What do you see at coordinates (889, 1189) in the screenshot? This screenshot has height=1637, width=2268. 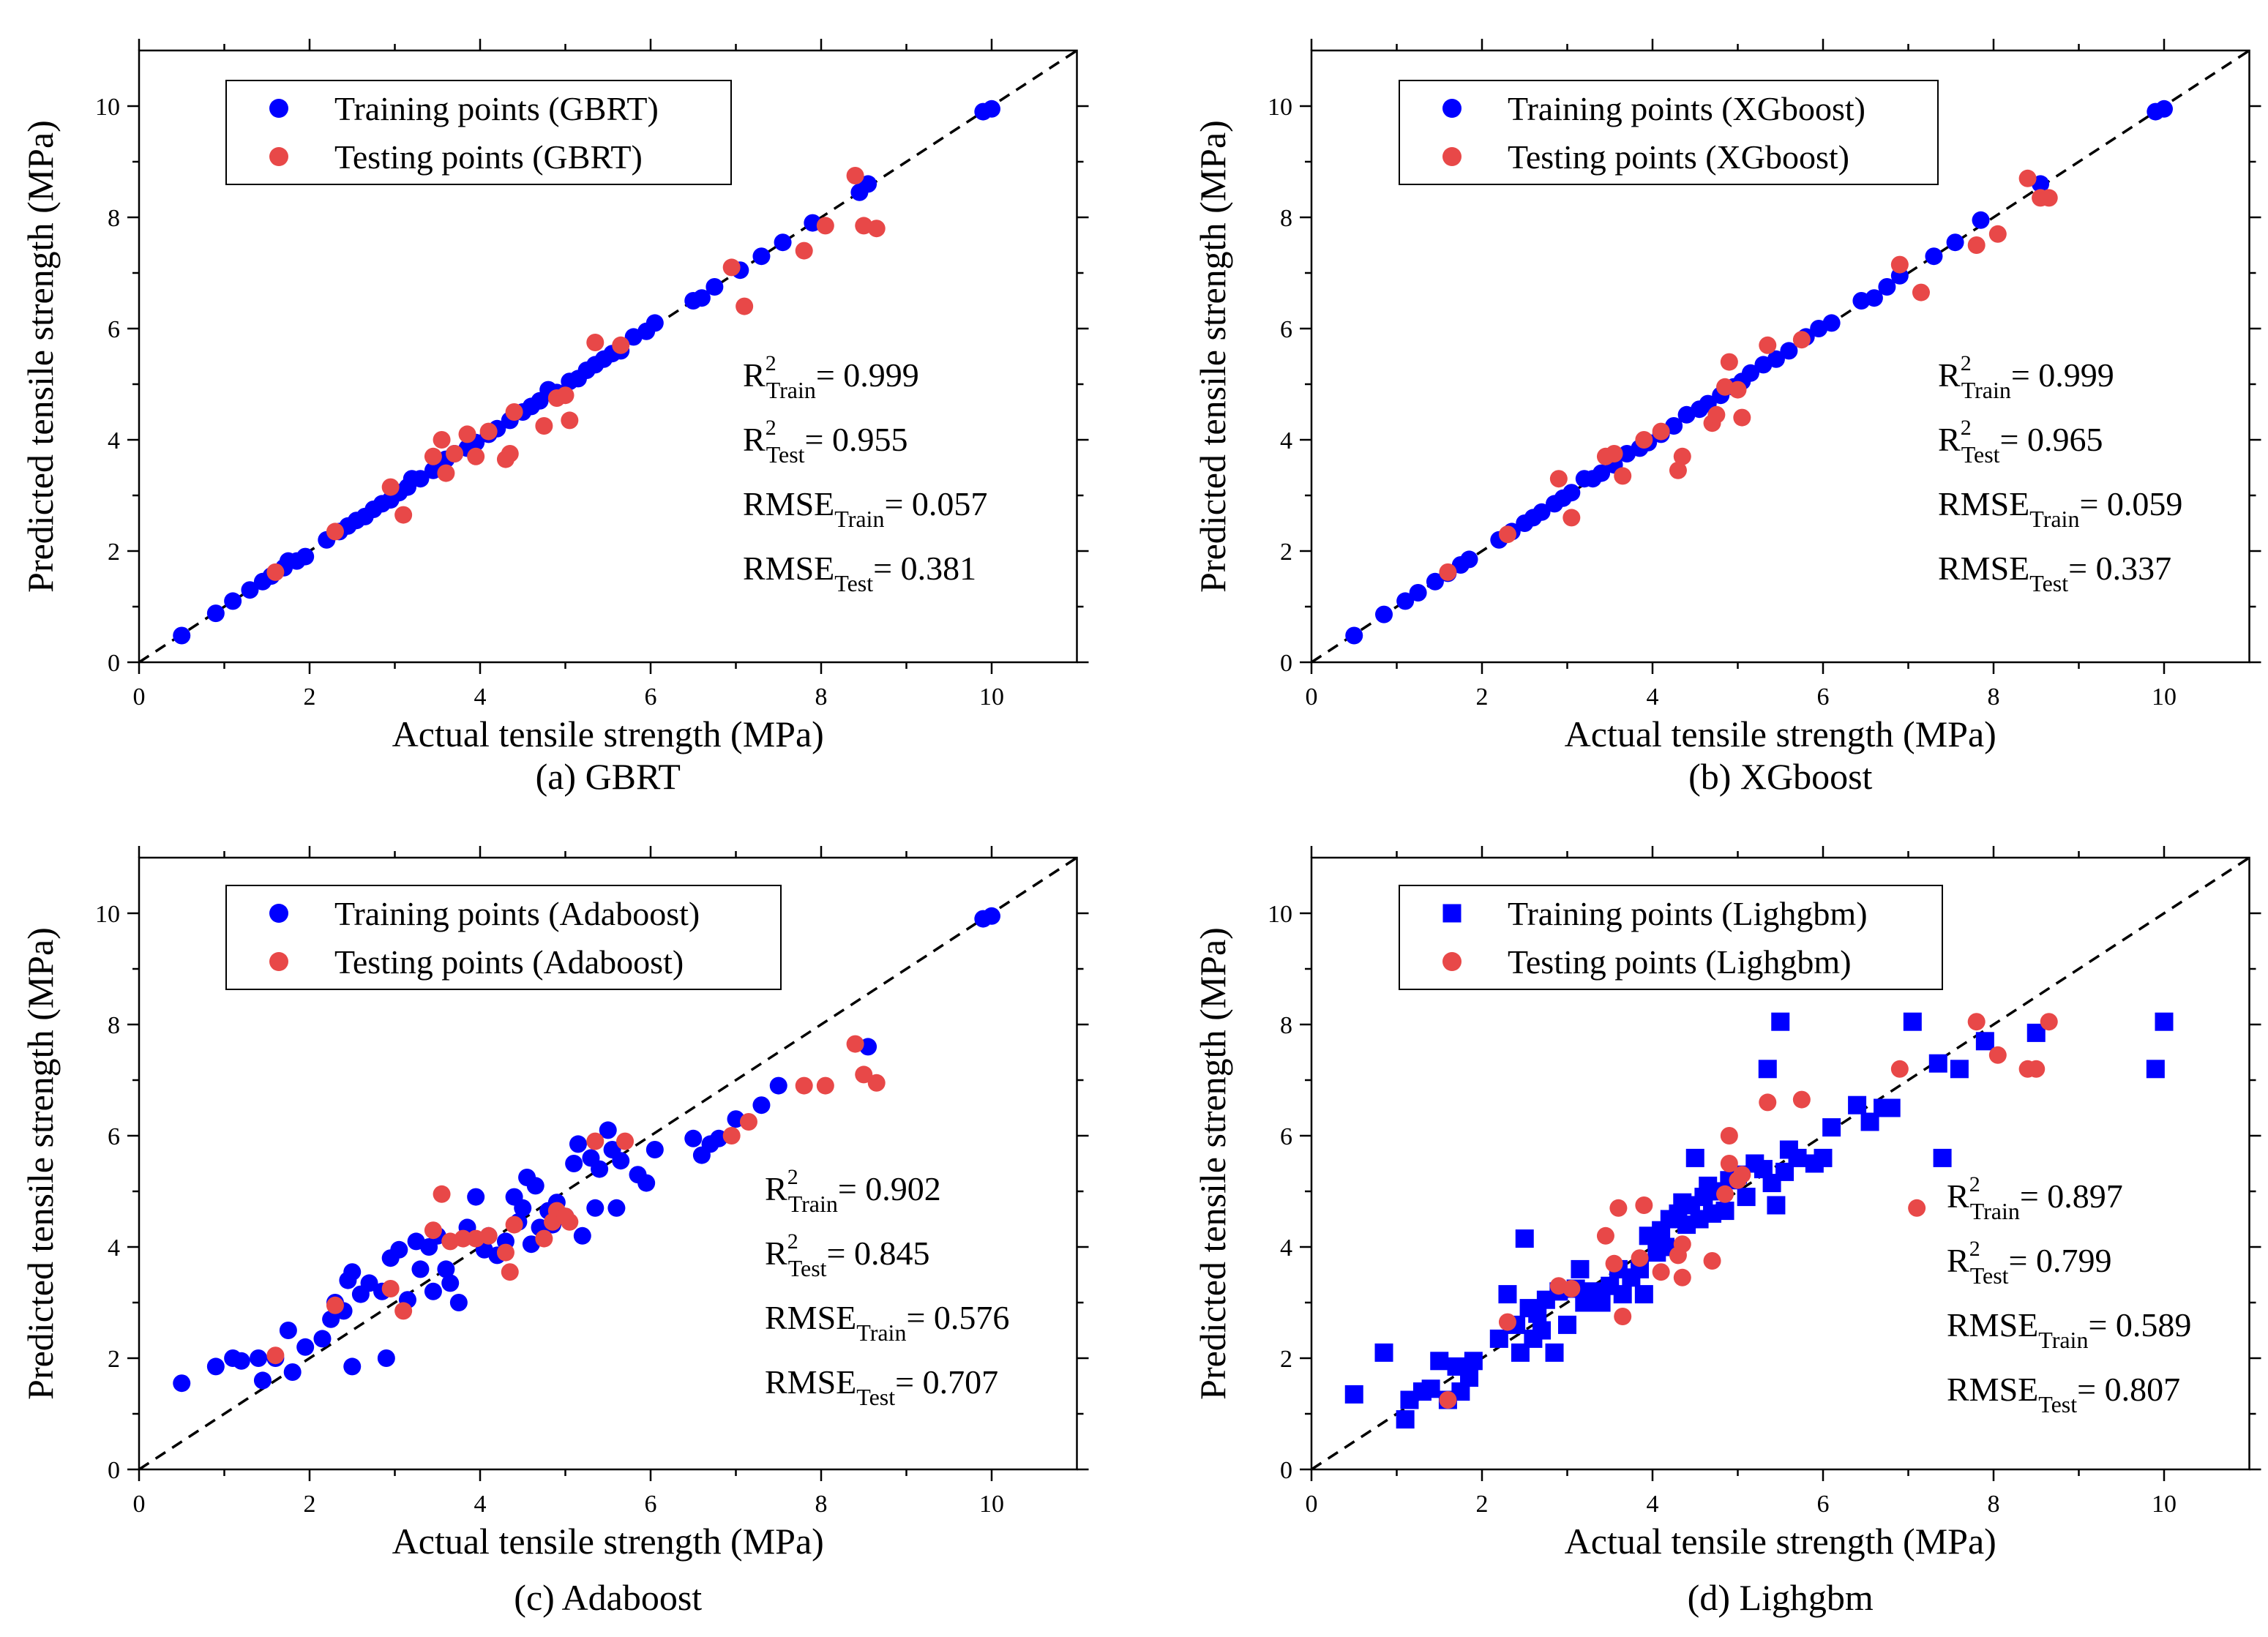 I see `metric-value: = 0.902` at bounding box center [889, 1189].